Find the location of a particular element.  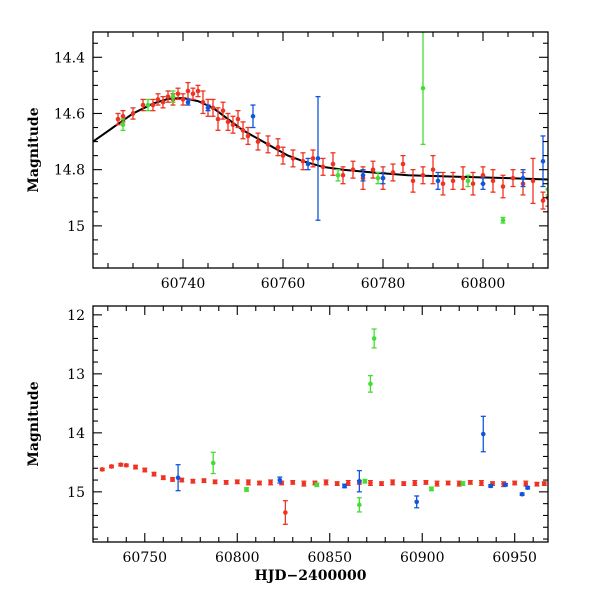

bottom-y-tick-label: 12 is located at coordinates (76, 316).